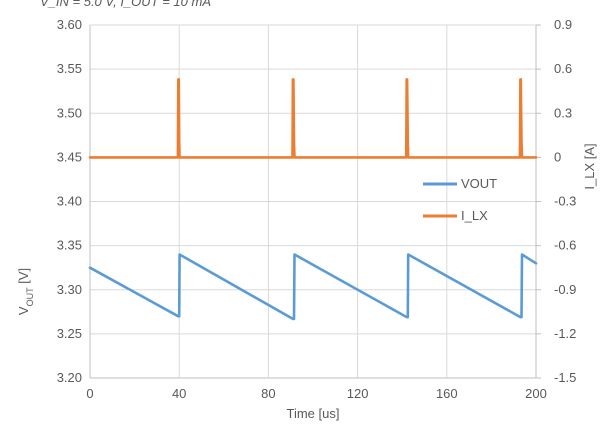  What do you see at coordinates (589, 166) in the screenshot?
I see `y2-axis-title: I_LX [A]` at bounding box center [589, 166].